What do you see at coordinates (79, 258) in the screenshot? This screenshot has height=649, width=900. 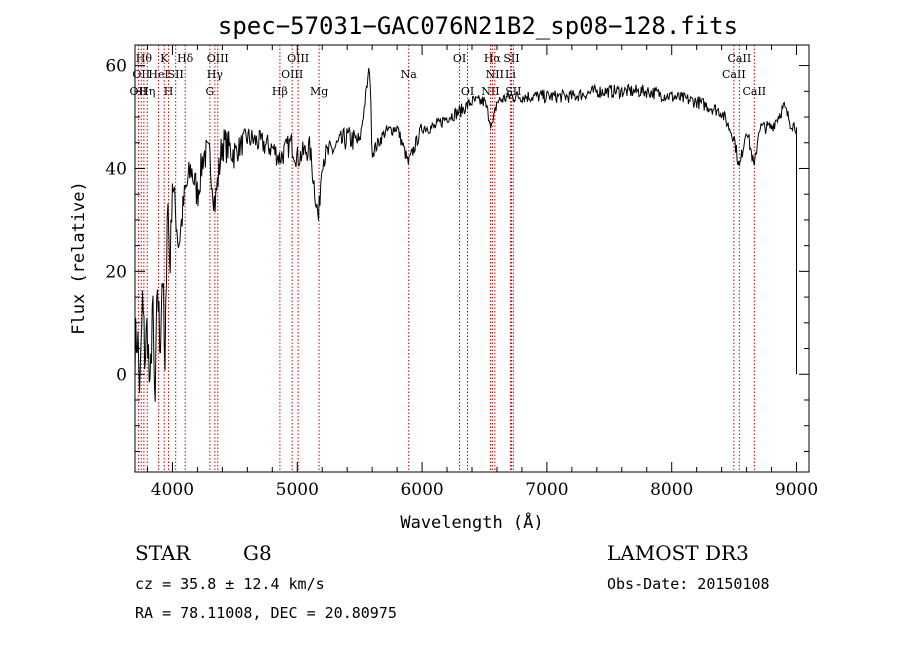 I see `y-axis-label: Flux (relative)` at bounding box center [79, 258].